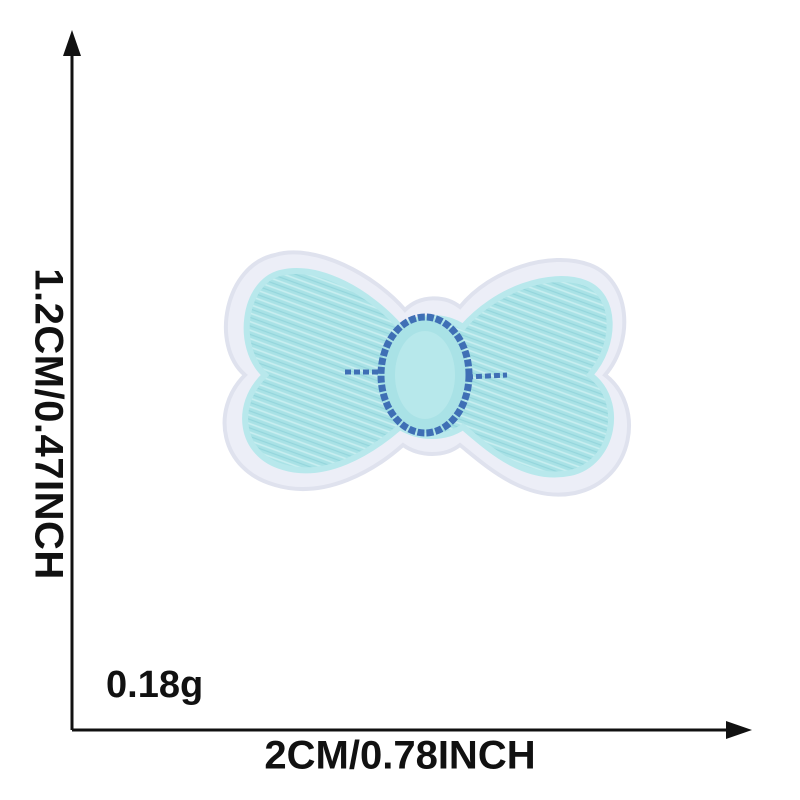 The height and width of the screenshot is (800, 800). Describe the element at coordinates (400, 755) in the screenshot. I see `width-dimension-label: 2CM/0.78INCH` at that location.